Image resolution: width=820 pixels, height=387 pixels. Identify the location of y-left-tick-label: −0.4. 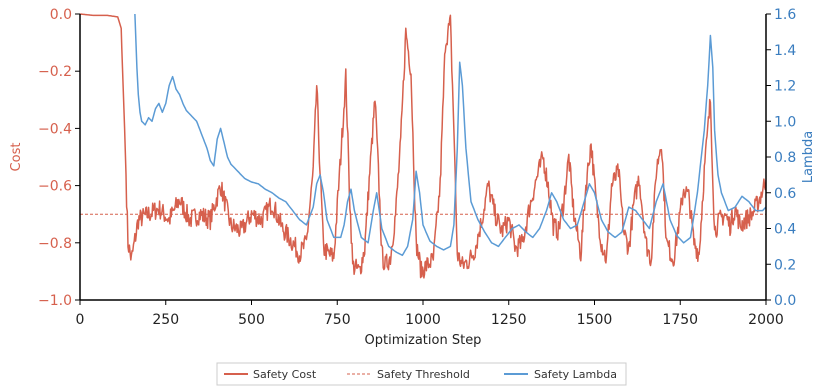
(55, 129).